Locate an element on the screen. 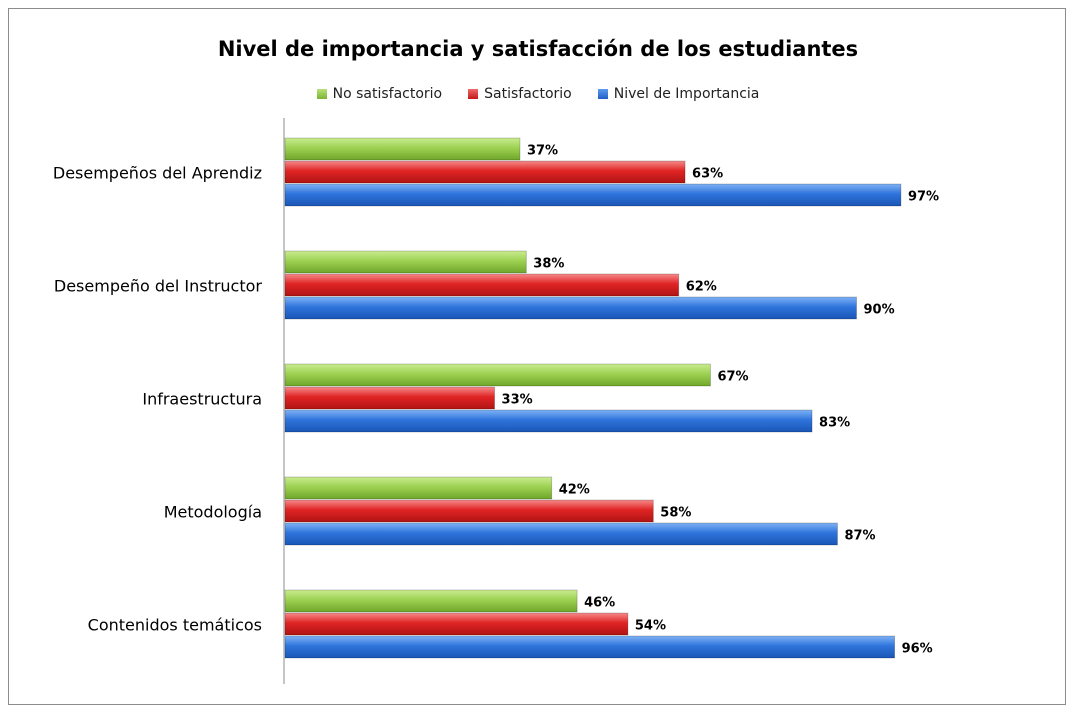 This screenshot has width=1078, height=715. legend-label: Satisfactorio is located at coordinates (528, 94).